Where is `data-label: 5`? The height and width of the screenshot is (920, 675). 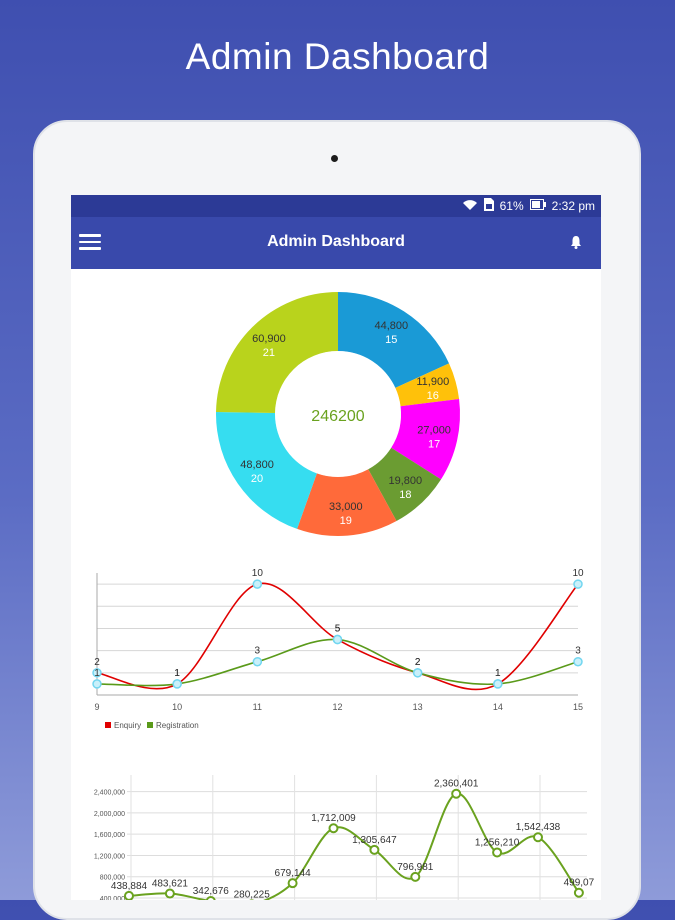 data-label: 5 is located at coordinates (338, 629).